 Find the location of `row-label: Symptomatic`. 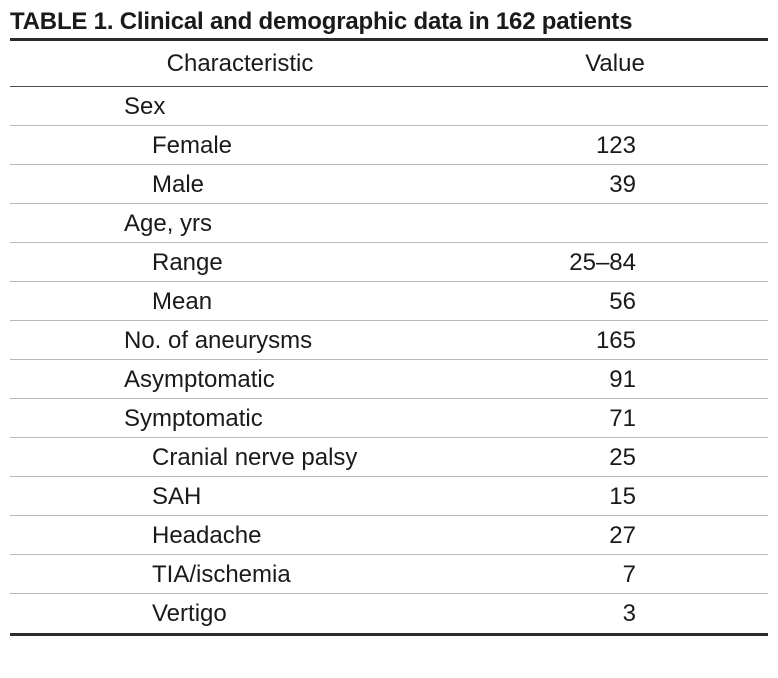

row-label: Symptomatic is located at coordinates (193, 418).